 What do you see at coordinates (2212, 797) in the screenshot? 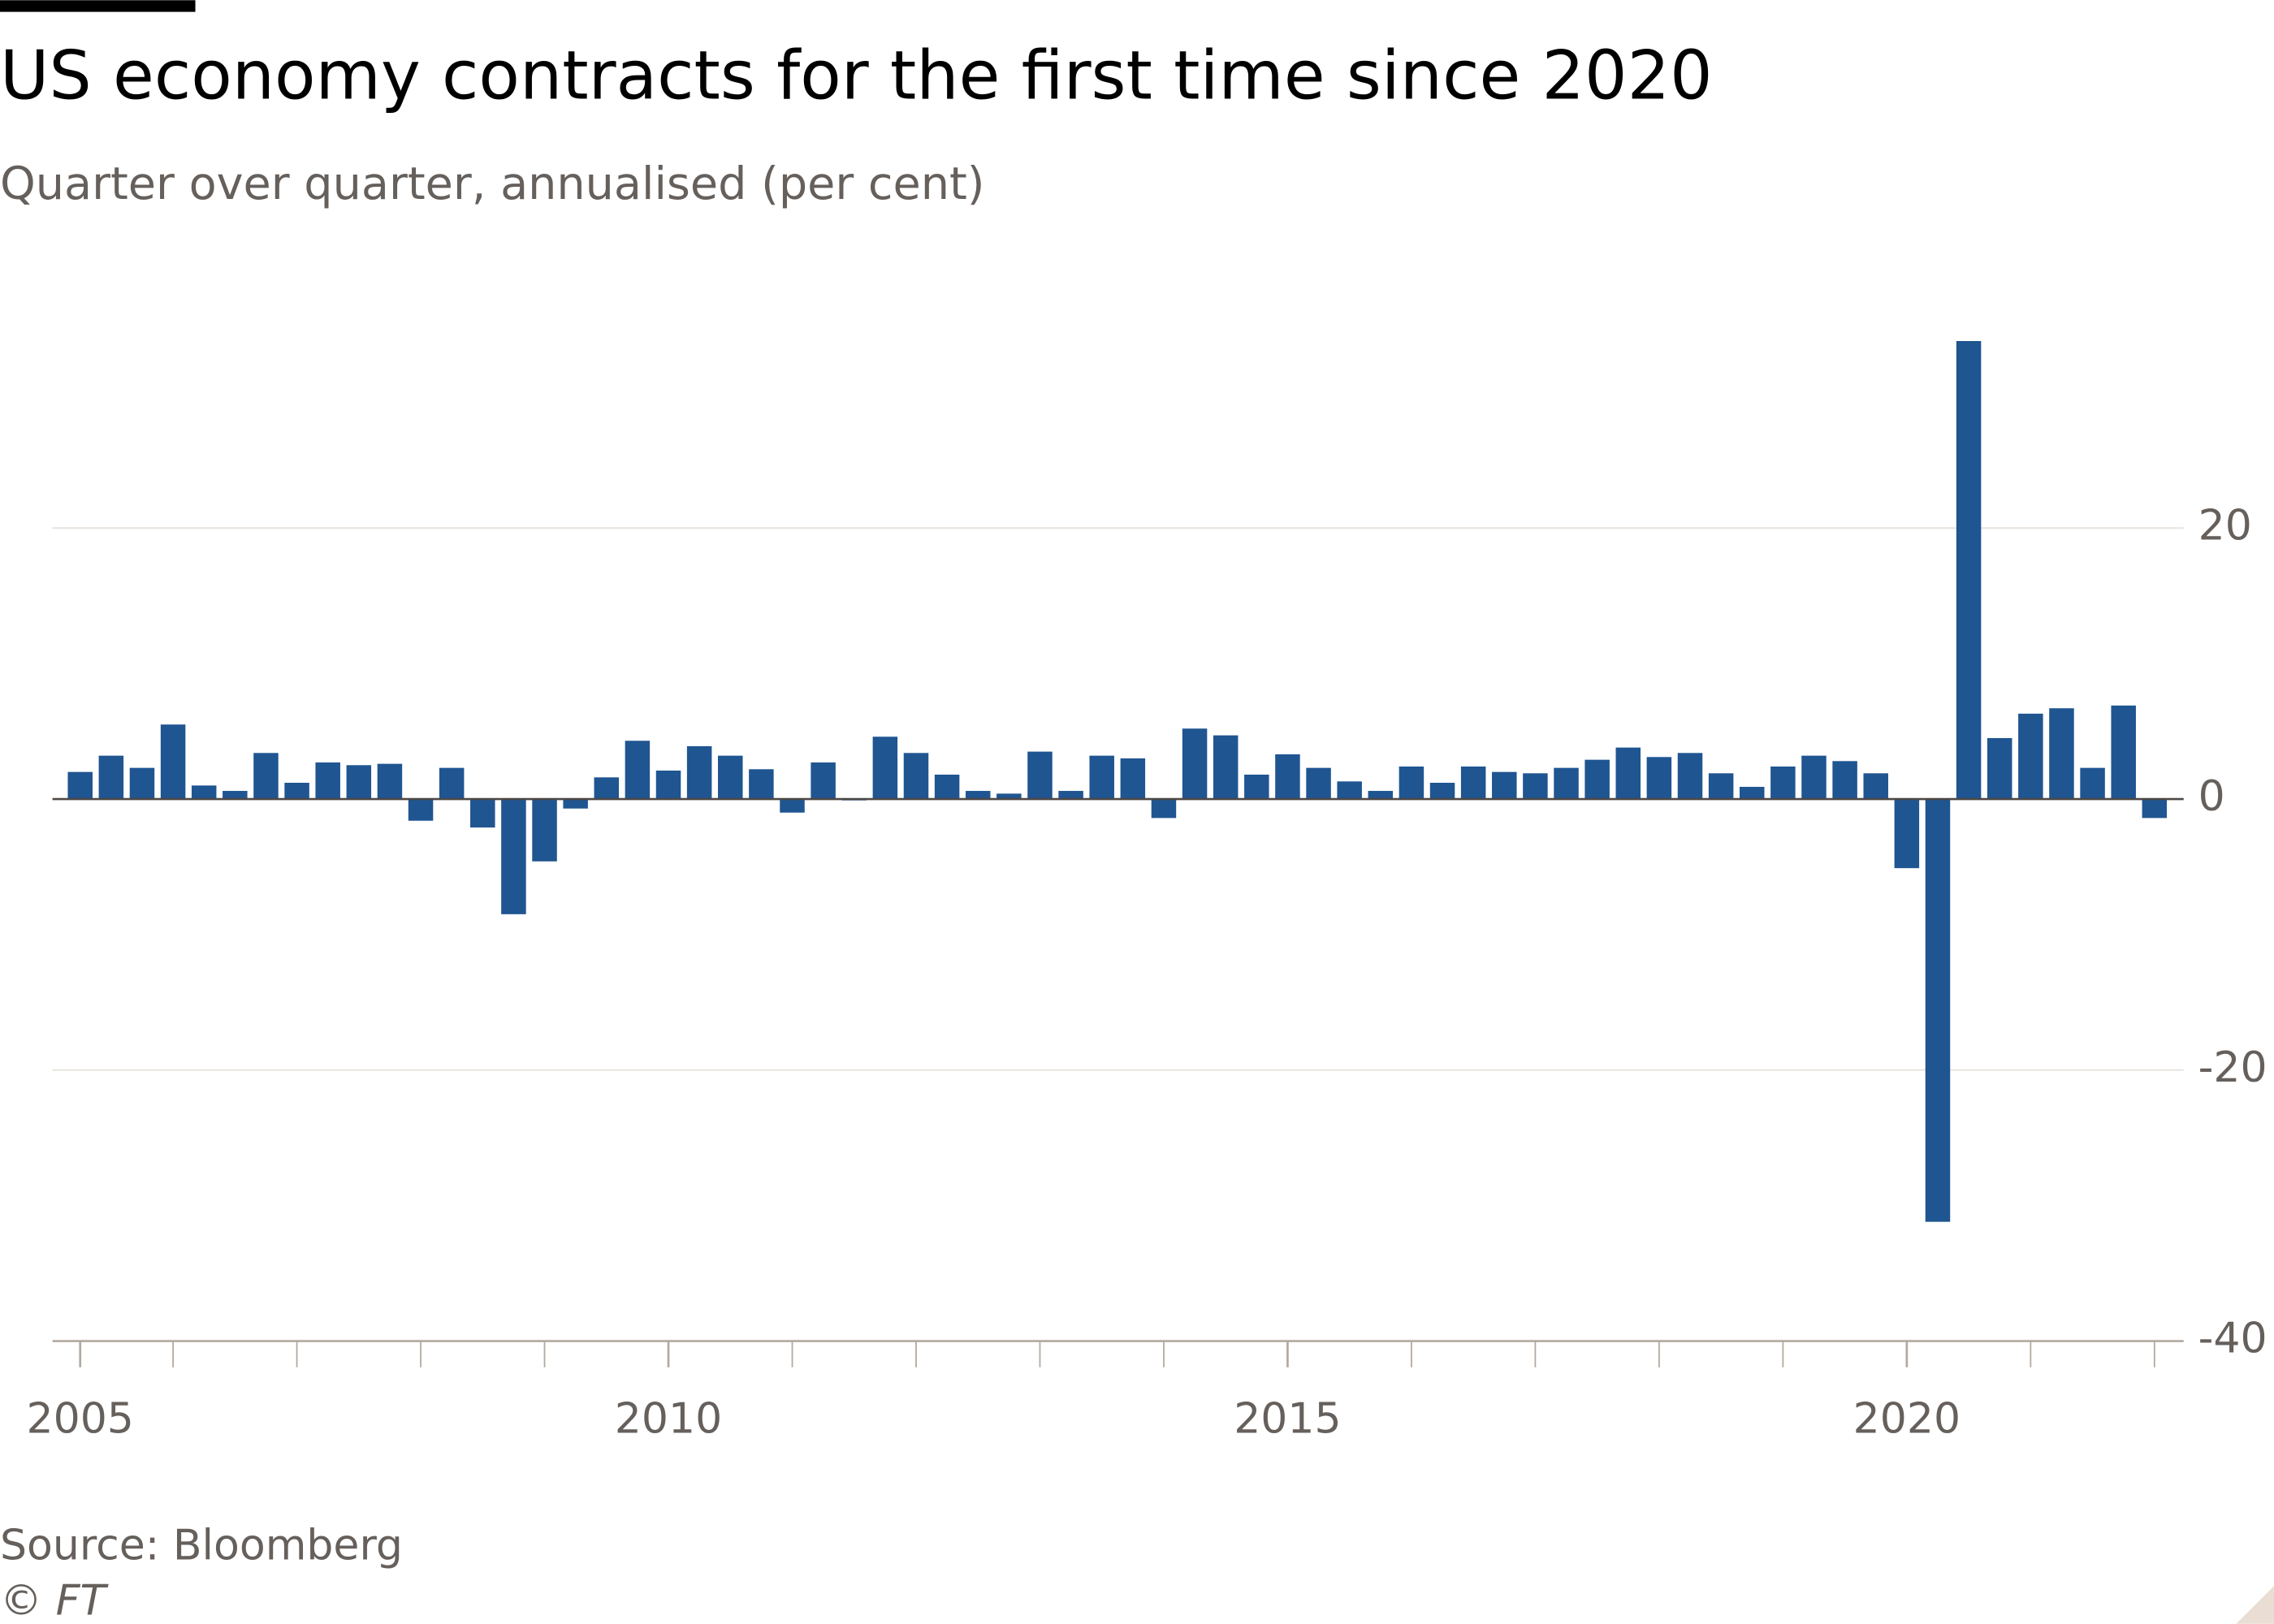
I see `y-tick-label: 0` at bounding box center [2212, 797].